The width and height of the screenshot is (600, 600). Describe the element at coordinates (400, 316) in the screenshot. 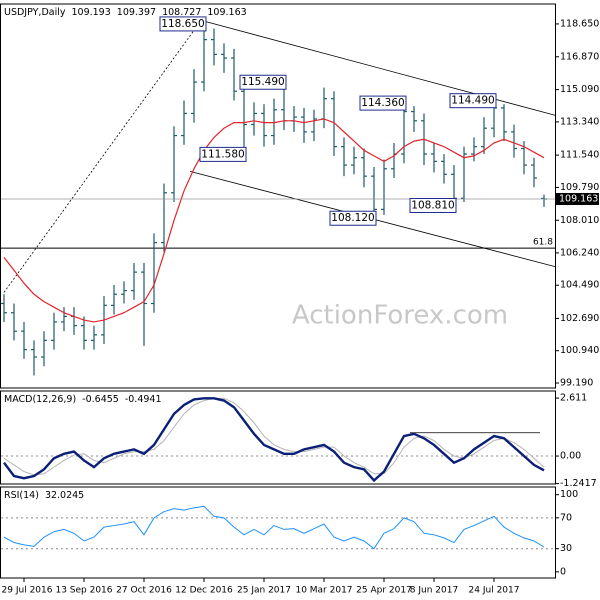

I see `watermark: ActionForex.com` at that location.